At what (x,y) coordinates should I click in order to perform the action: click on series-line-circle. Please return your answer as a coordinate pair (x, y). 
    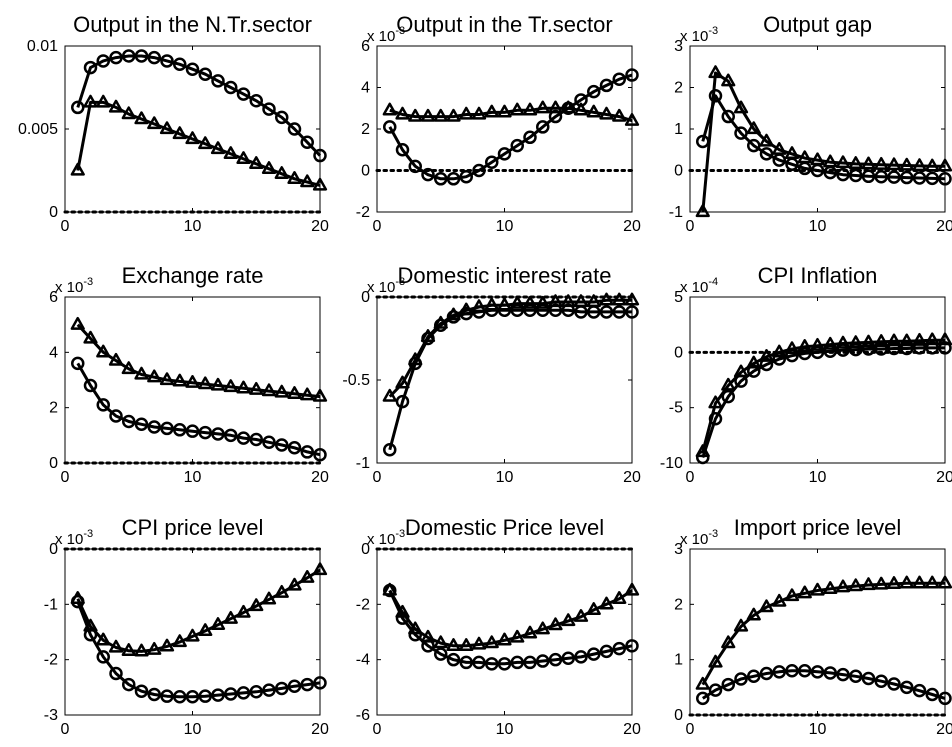
    Looking at the image, I should click on (823, 402).